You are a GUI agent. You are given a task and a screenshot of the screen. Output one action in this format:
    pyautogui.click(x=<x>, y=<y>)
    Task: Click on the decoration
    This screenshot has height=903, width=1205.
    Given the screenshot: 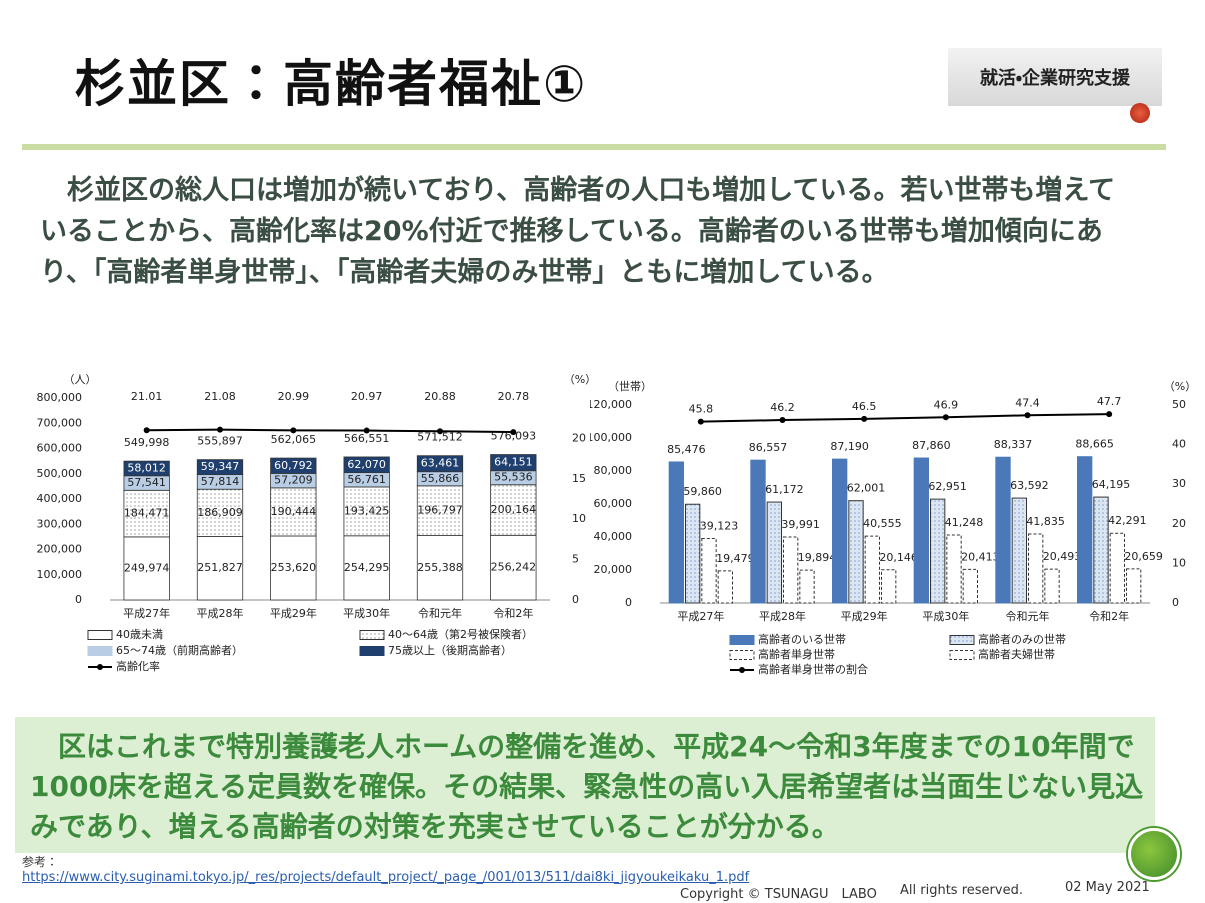 What is the action you would take?
    pyautogui.click(x=1154, y=854)
    